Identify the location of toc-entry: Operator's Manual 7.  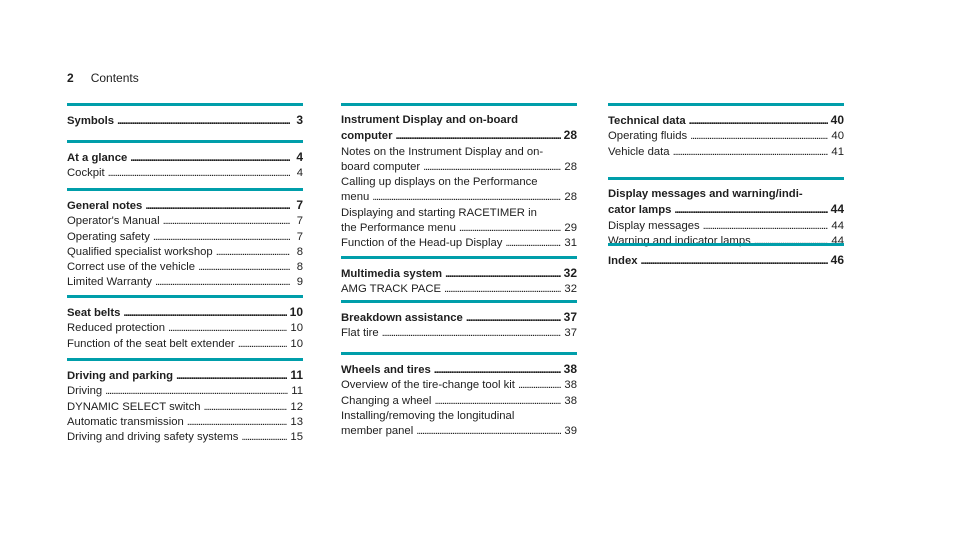
(185, 221).